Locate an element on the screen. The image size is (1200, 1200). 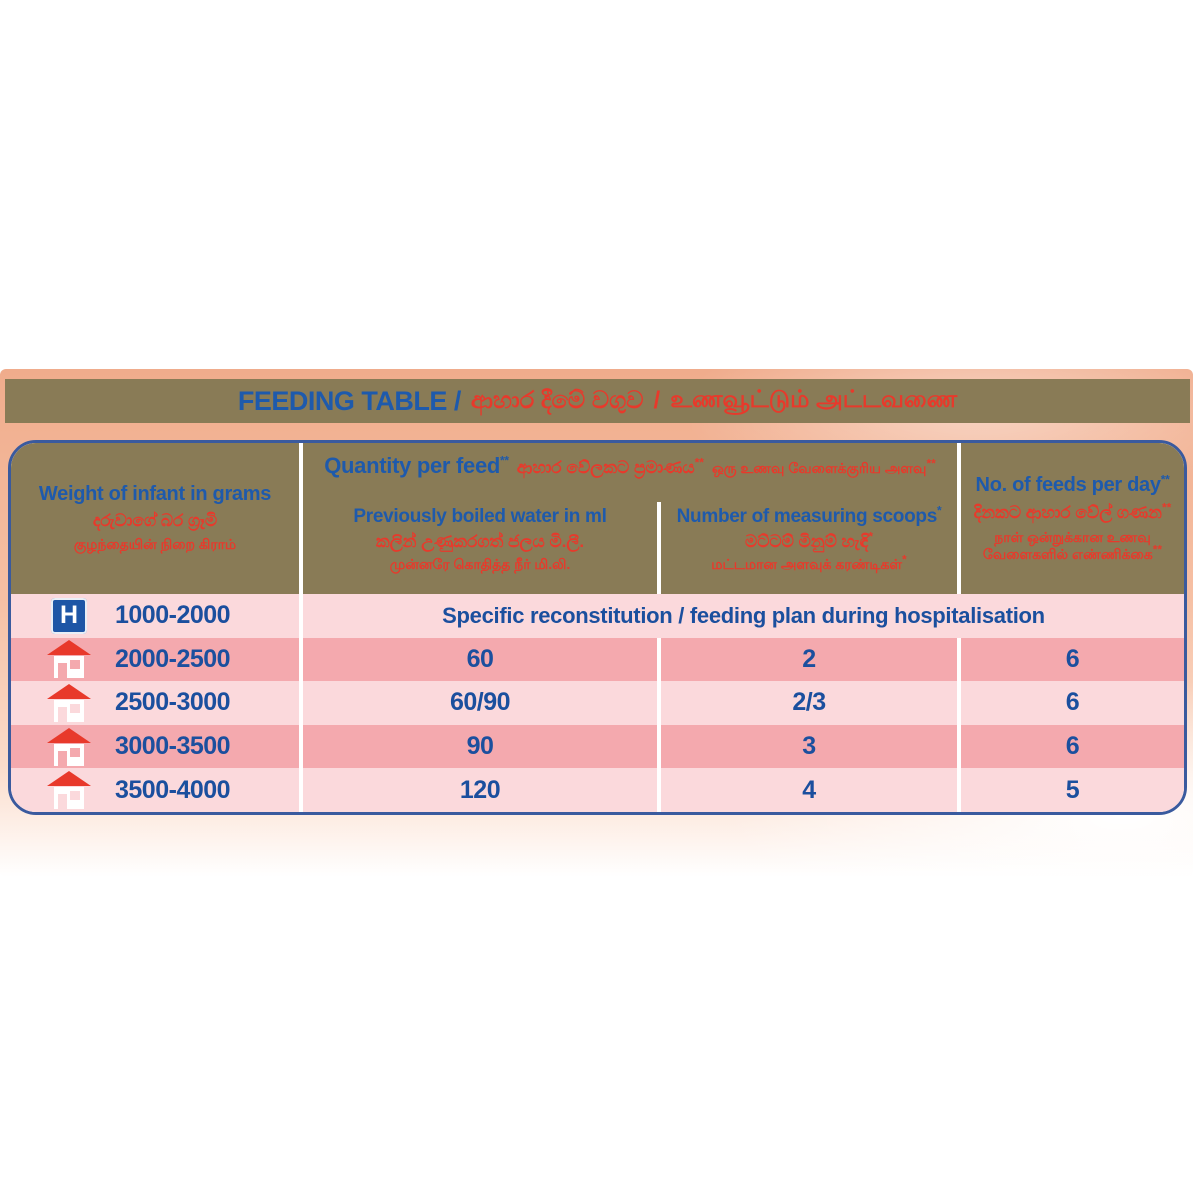
weight-range: 1000-2000 is located at coordinates (173, 615).